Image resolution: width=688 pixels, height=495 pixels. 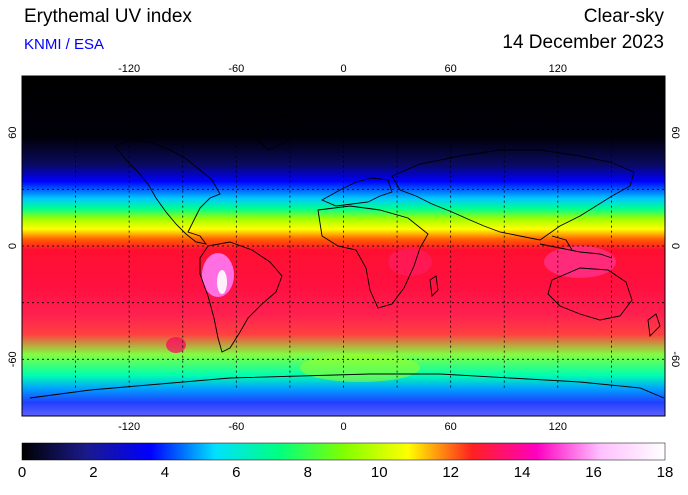 I want to click on high-uv-region-pacific, so click(x=176, y=345).